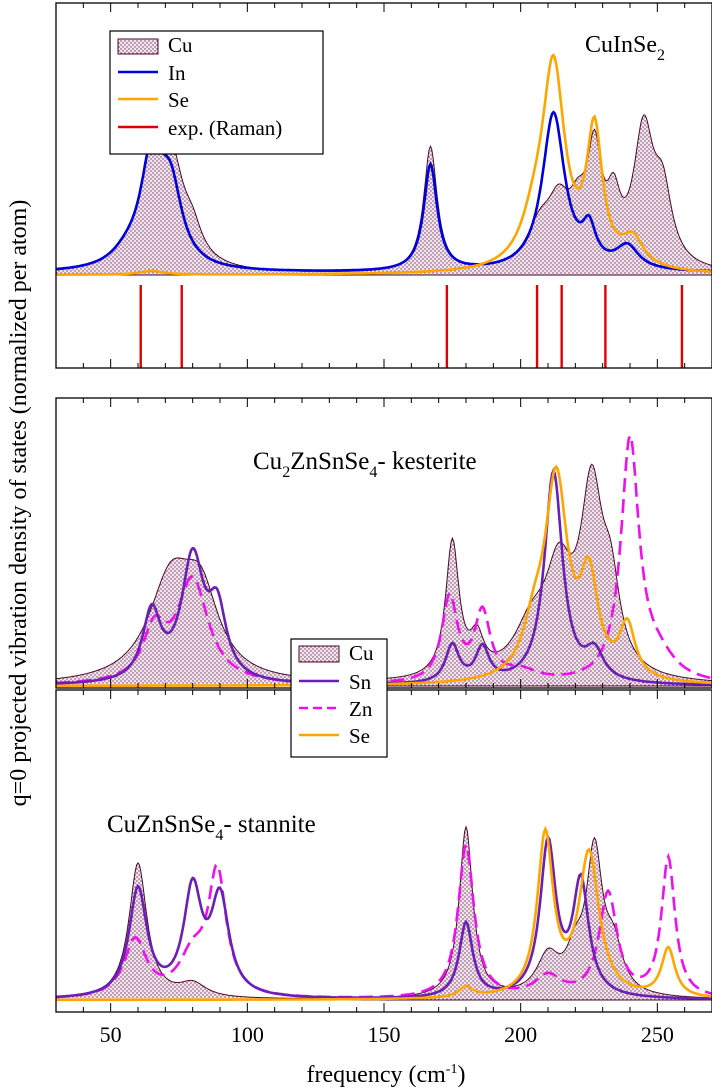 Image resolution: width=712 pixels, height=1092 pixels. What do you see at coordinates (625, 48) in the screenshot?
I see `panel-title-cuinse2: CuInSe2` at bounding box center [625, 48].